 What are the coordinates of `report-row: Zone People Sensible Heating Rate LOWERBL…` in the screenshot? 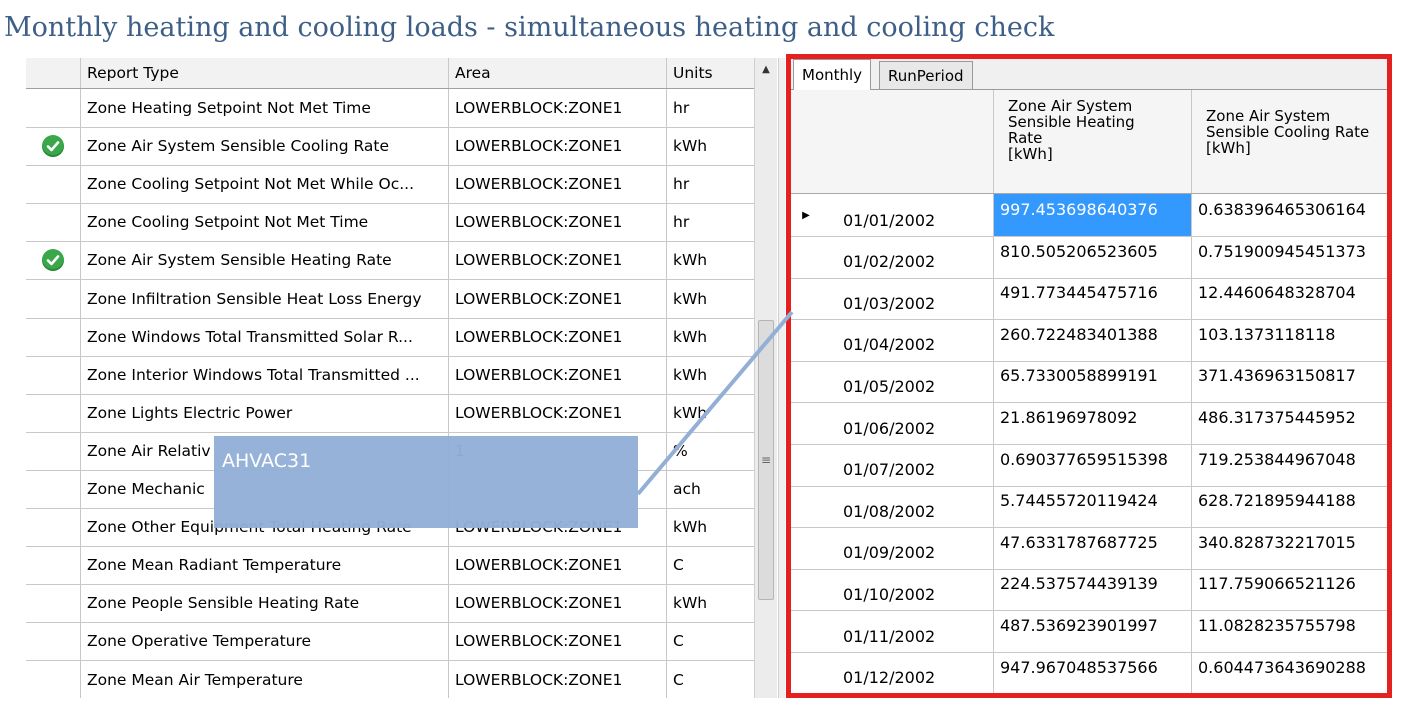 It's located at (390, 604).